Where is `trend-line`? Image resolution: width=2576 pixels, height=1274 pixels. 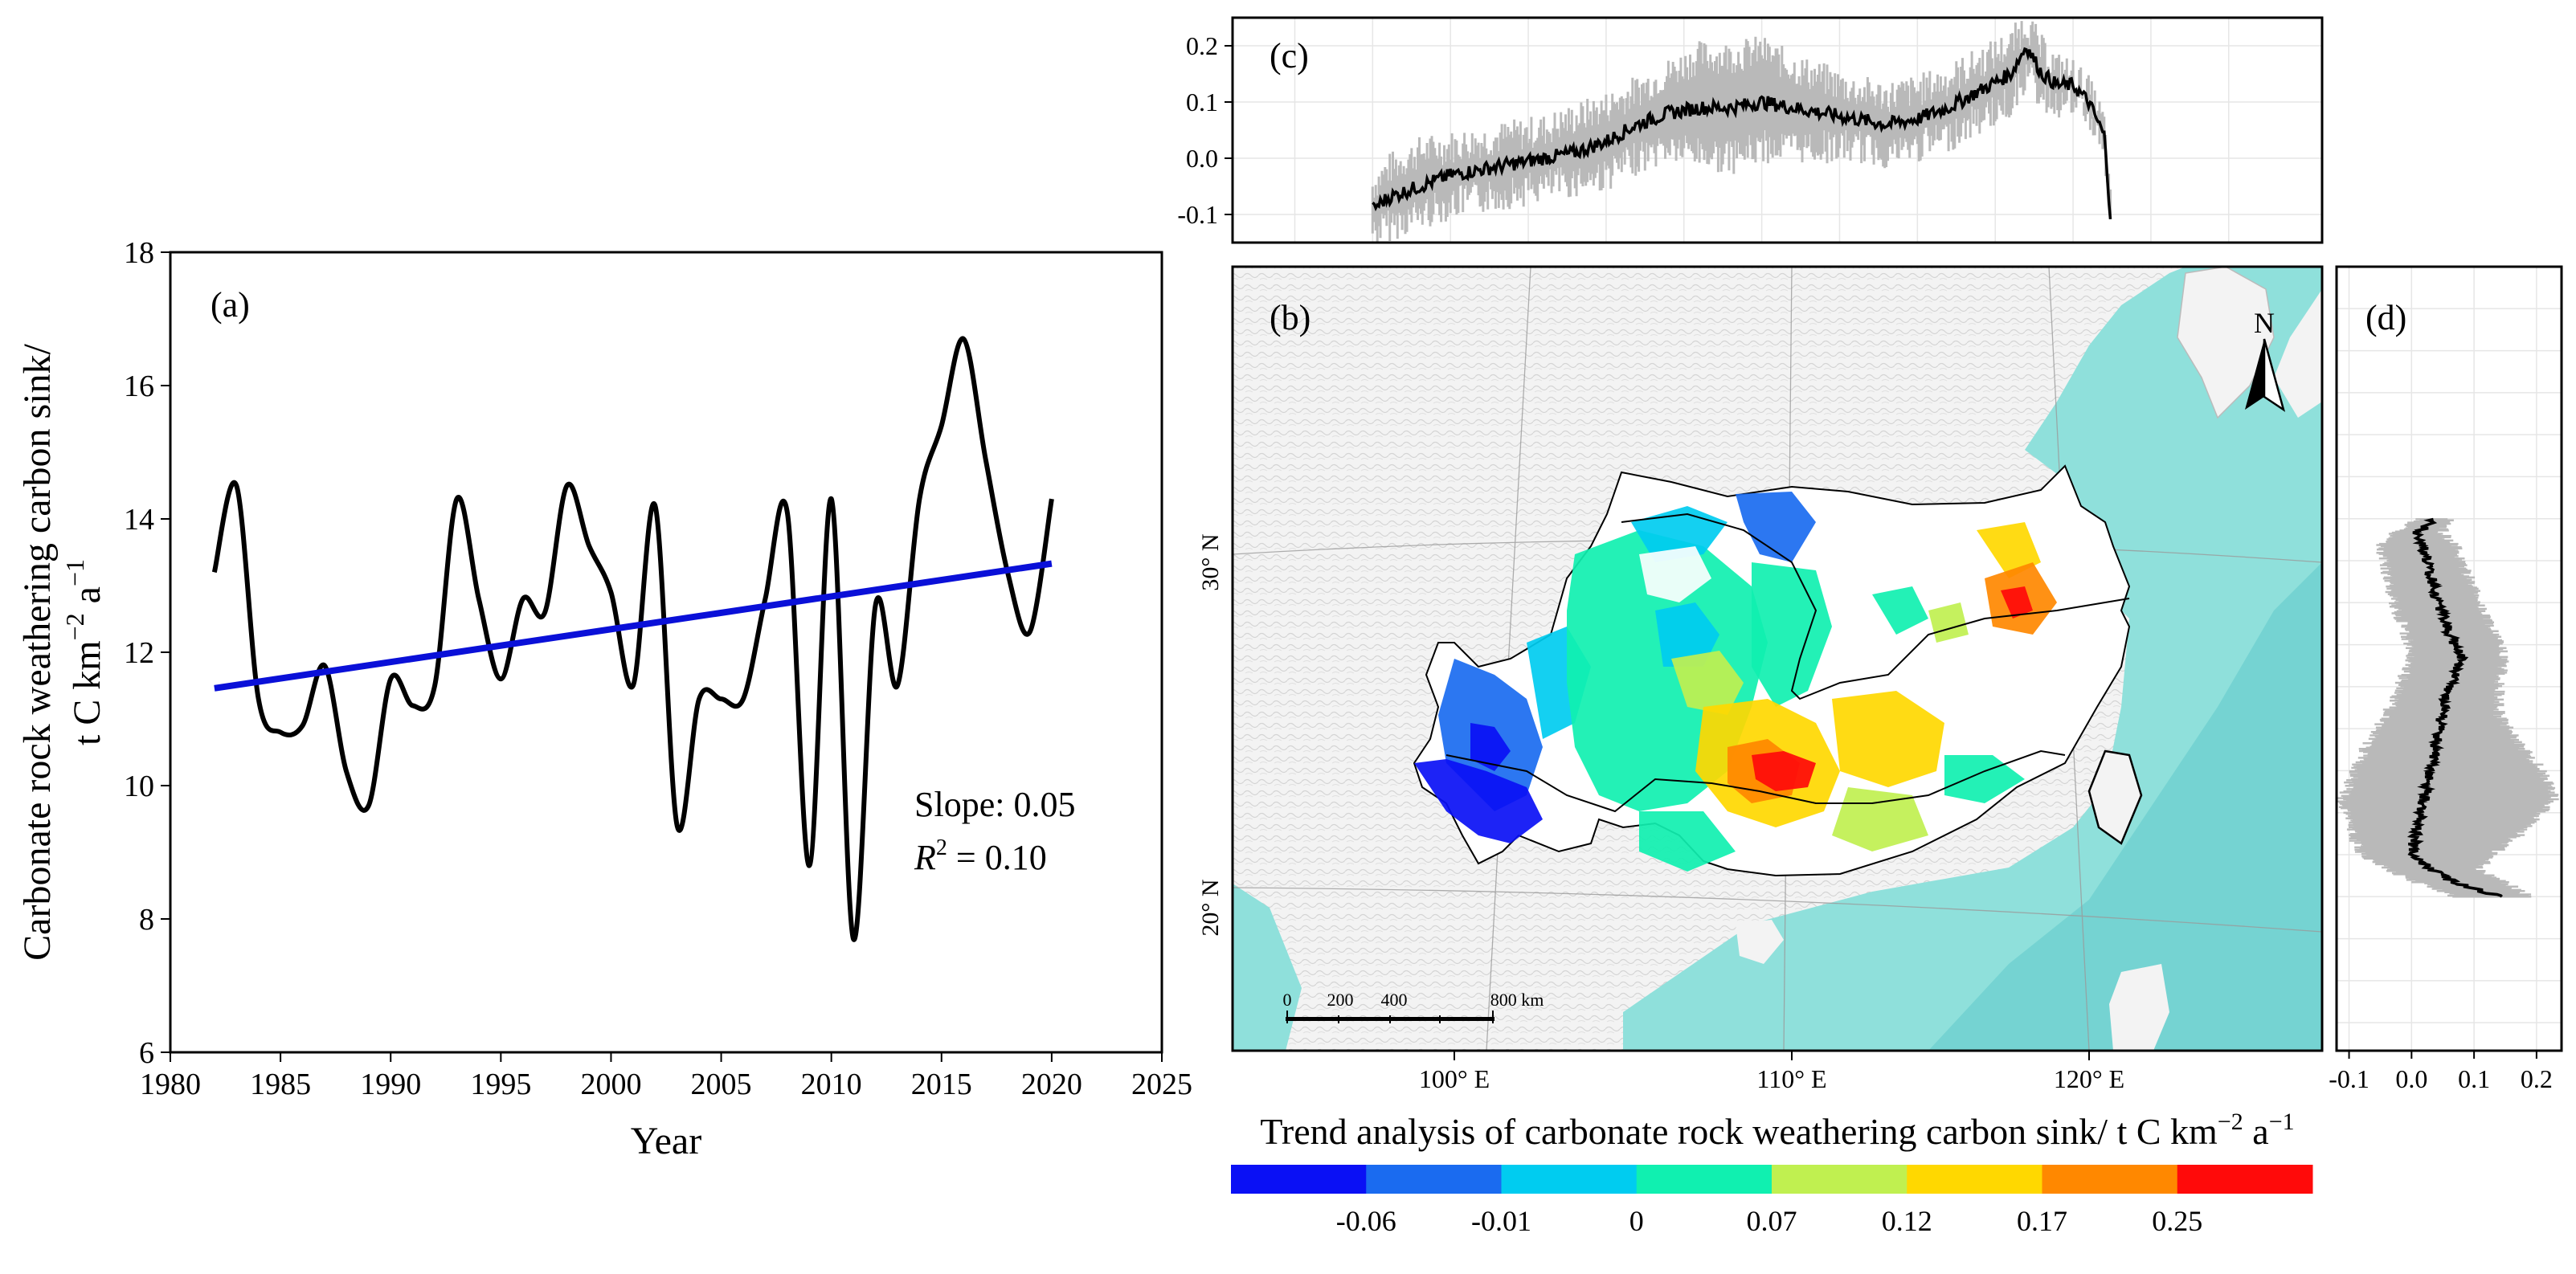 trend-line is located at coordinates (633, 626).